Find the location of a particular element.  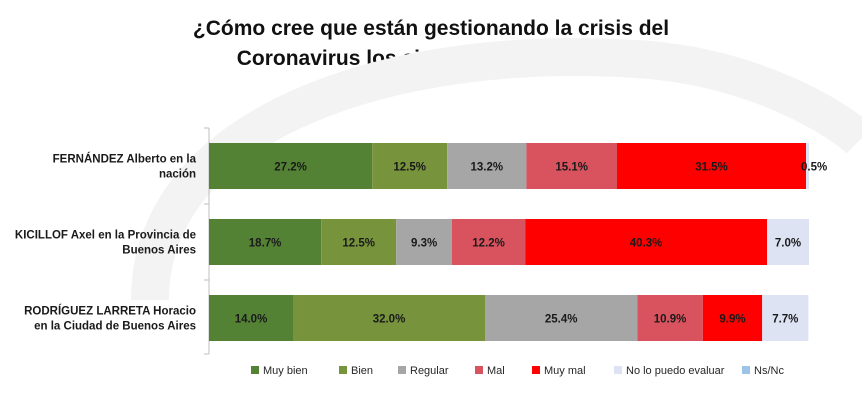

data-label-2-2: 25.4% is located at coordinates (561, 320).